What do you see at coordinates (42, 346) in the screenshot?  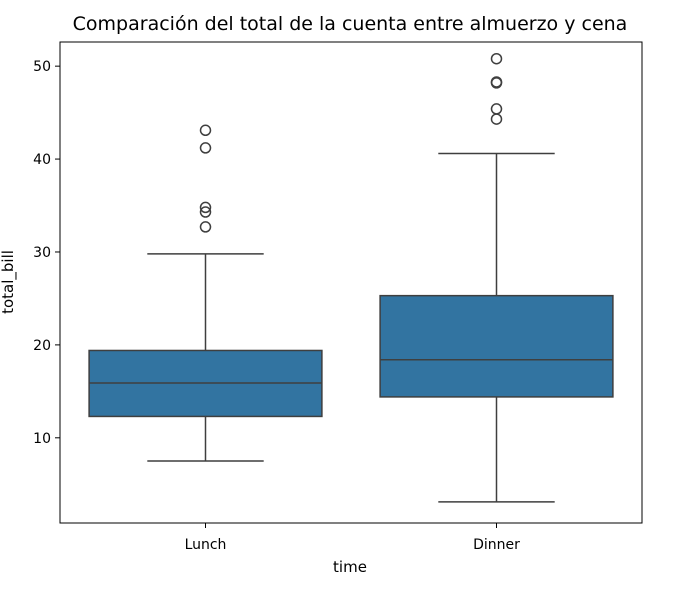 I see `y-tick-label-20: 20` at bounding box center [42, 346].